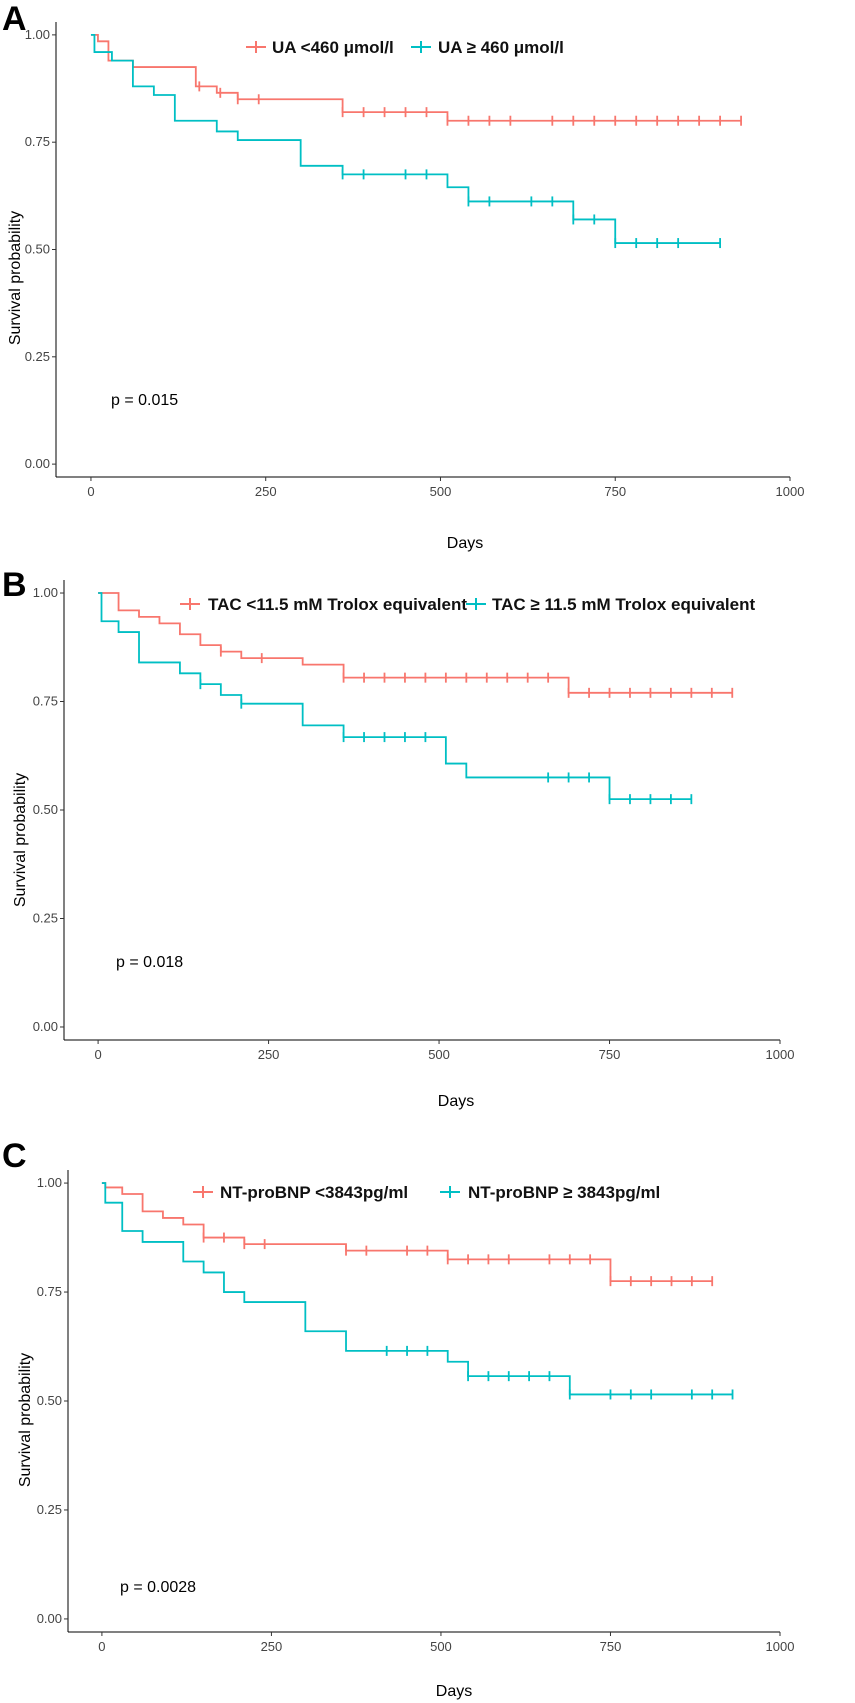 The image size is (855, 1703). What do you see at coordinates (49, 1618) in the screenshot?
I see `y-tick-label-c-0: 0.00` at bounding box center [49, 1618].